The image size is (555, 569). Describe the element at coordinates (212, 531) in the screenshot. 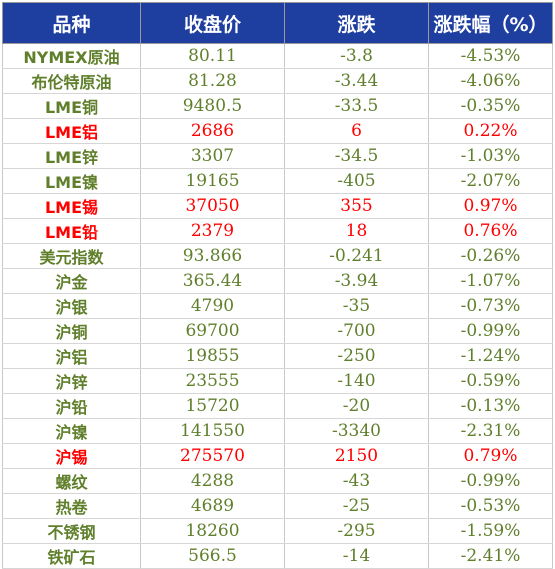

I see `close-price-cell: 18260` at that location.